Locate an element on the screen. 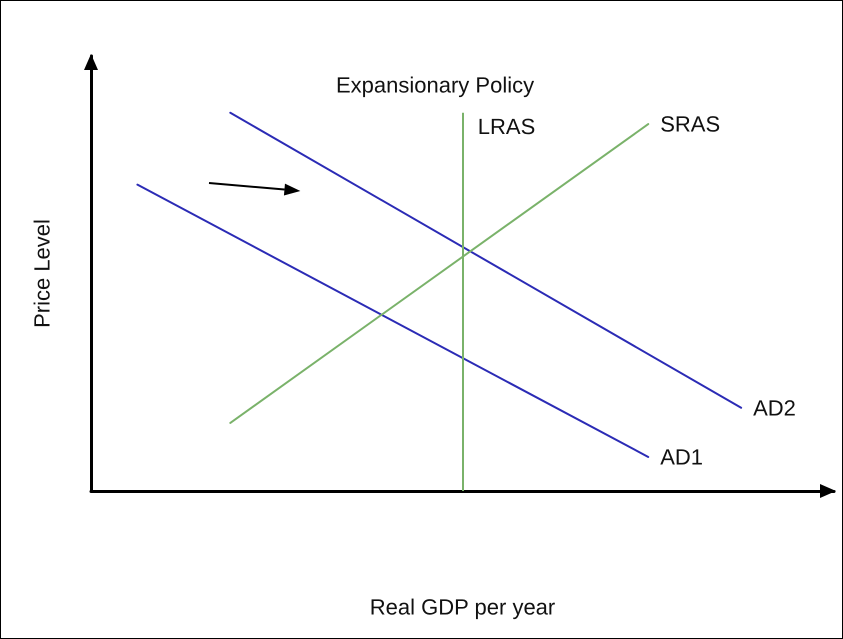  series-label: AD2 is located at coordinates (774, 407).